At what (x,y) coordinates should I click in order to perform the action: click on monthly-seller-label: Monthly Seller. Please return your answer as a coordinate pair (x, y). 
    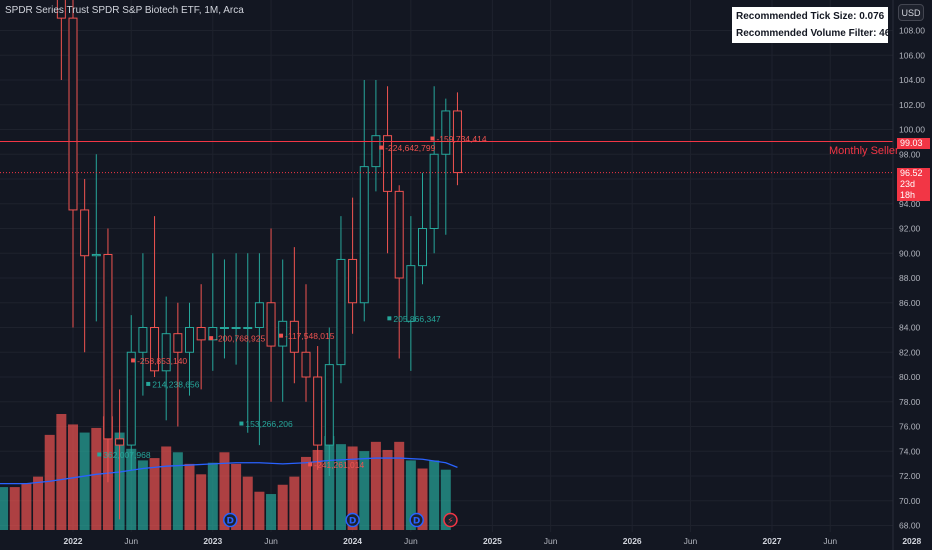
    Looking at the image, I should click on (864, 151).